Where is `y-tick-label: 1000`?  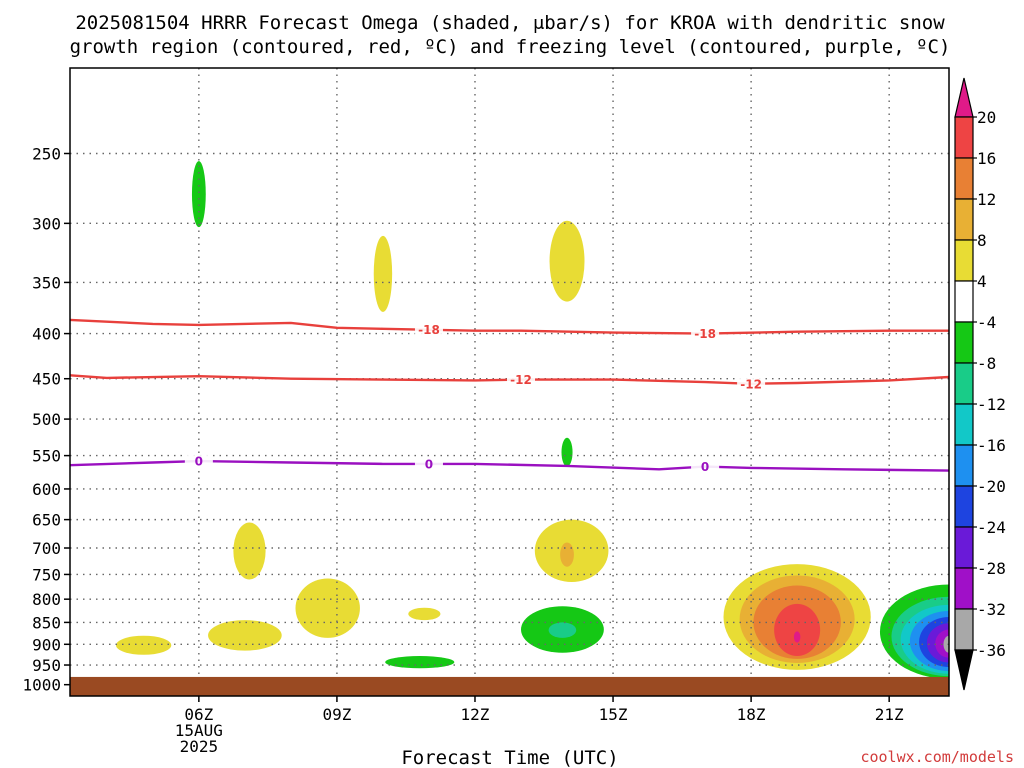 y-tick-label: 1000 is located at coordinates (41, 685).